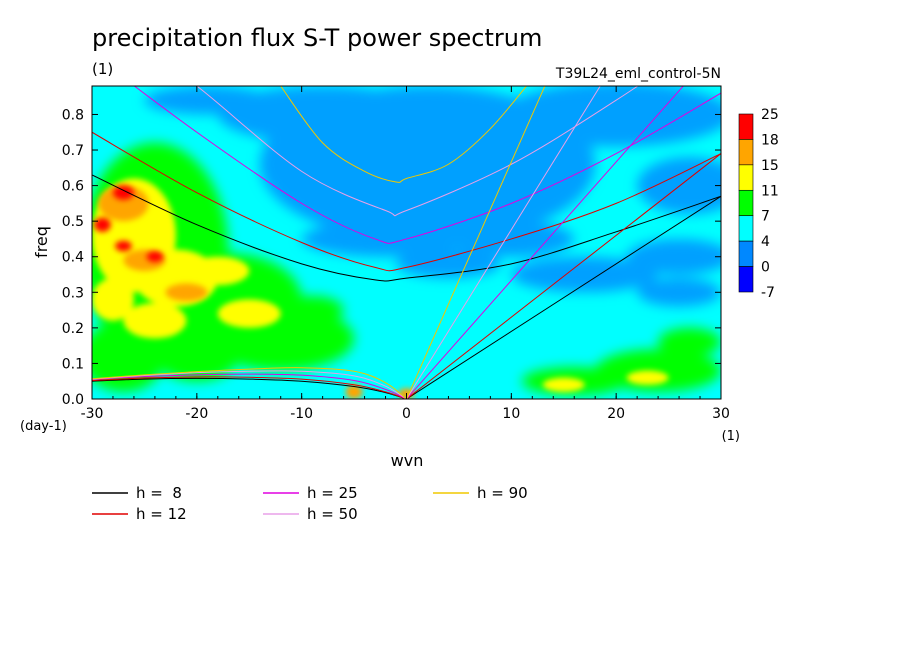  Describe the element at coordinates (73, 151) in the screenshot. I see `y-tick-label: 0.7` at that location.